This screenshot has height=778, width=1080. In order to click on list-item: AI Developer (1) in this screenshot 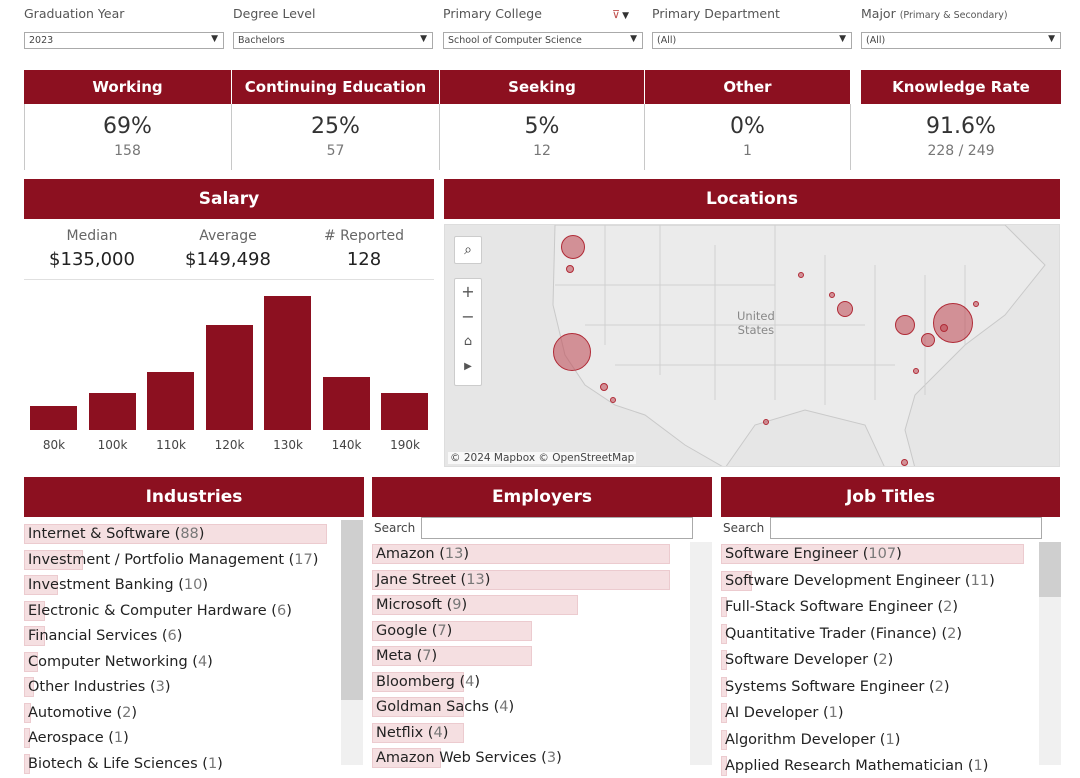, I will do `click(782, 713)`.